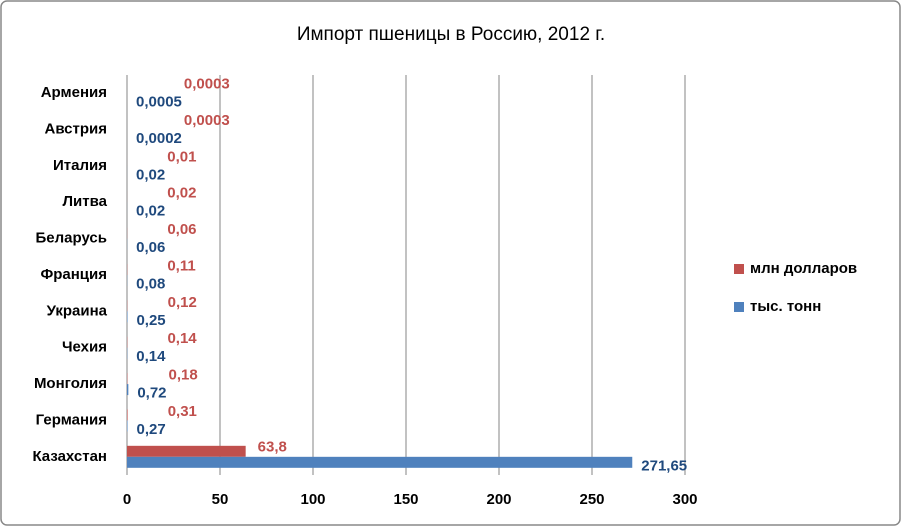  I want to click on y-tick-label: Австрия, so click(75, 129).